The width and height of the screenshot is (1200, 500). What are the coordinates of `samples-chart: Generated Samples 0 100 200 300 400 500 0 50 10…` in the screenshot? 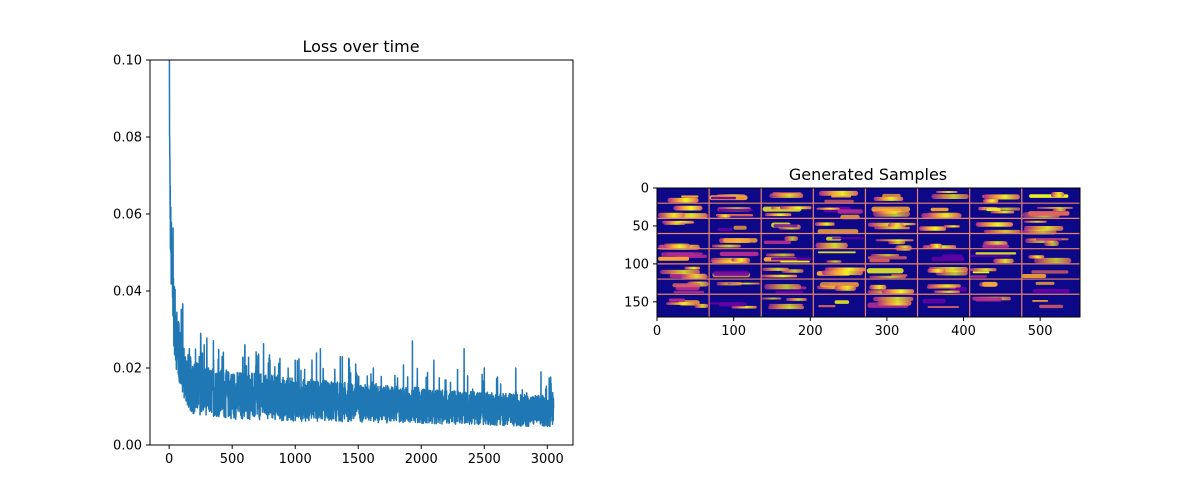 It's located at (852, 252).